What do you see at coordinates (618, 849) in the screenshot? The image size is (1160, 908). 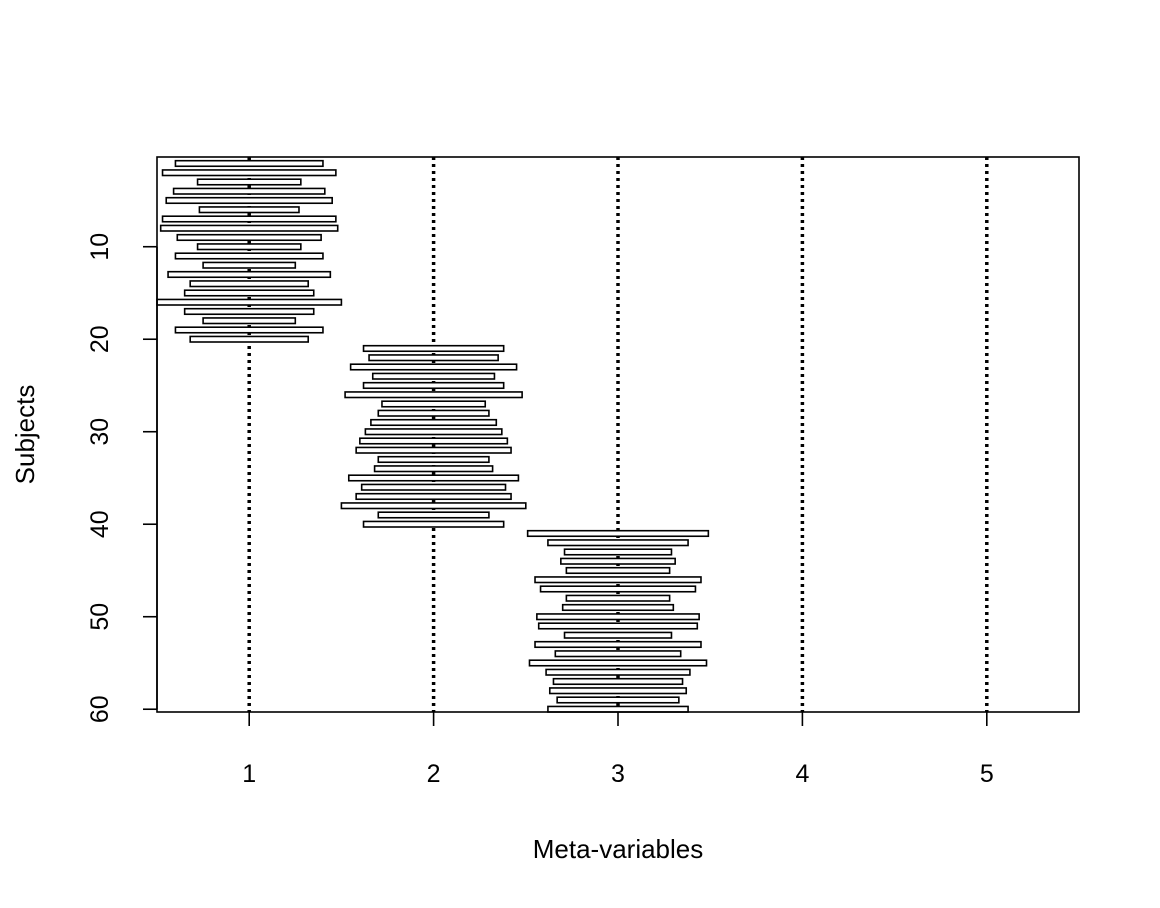 I see `x-axis-title: Meta-variables` at bounding box center [618, 849].